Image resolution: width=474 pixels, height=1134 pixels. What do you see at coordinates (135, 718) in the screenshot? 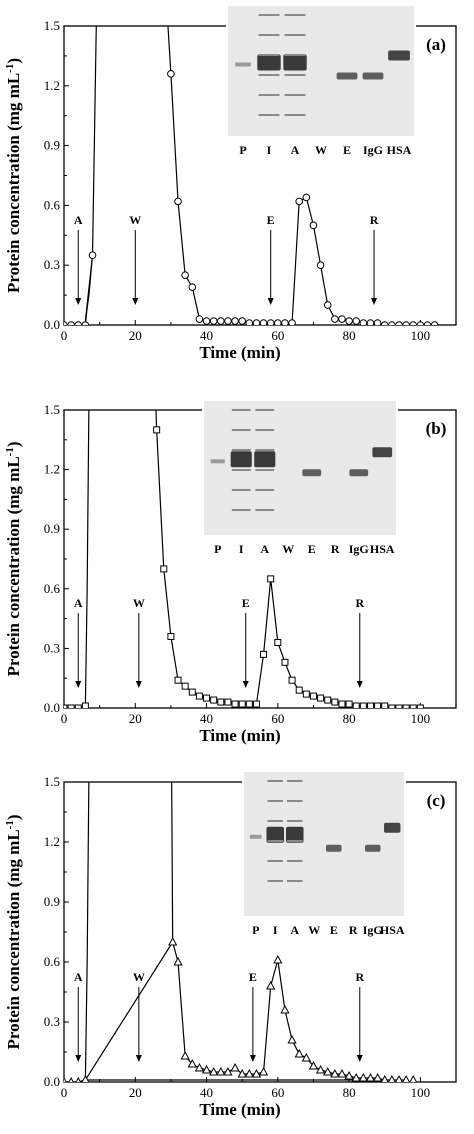
I see `x-tick-label: 20` at bounding box center [135, 718].